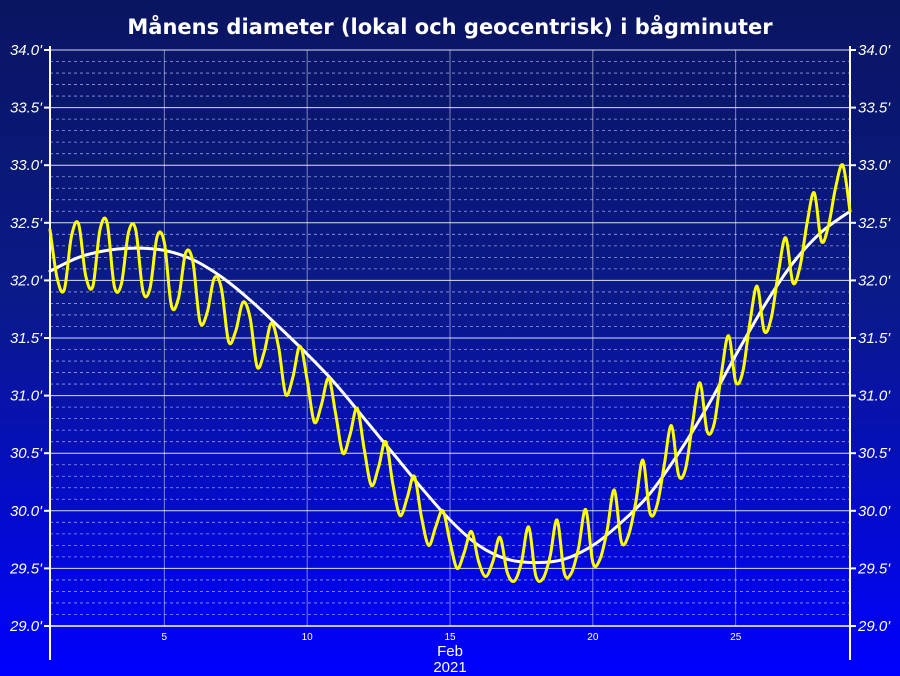 The height and width of the screenshot is (676, 900). I want to click on y-tick-label-left: 29.5', so click(26, 568).